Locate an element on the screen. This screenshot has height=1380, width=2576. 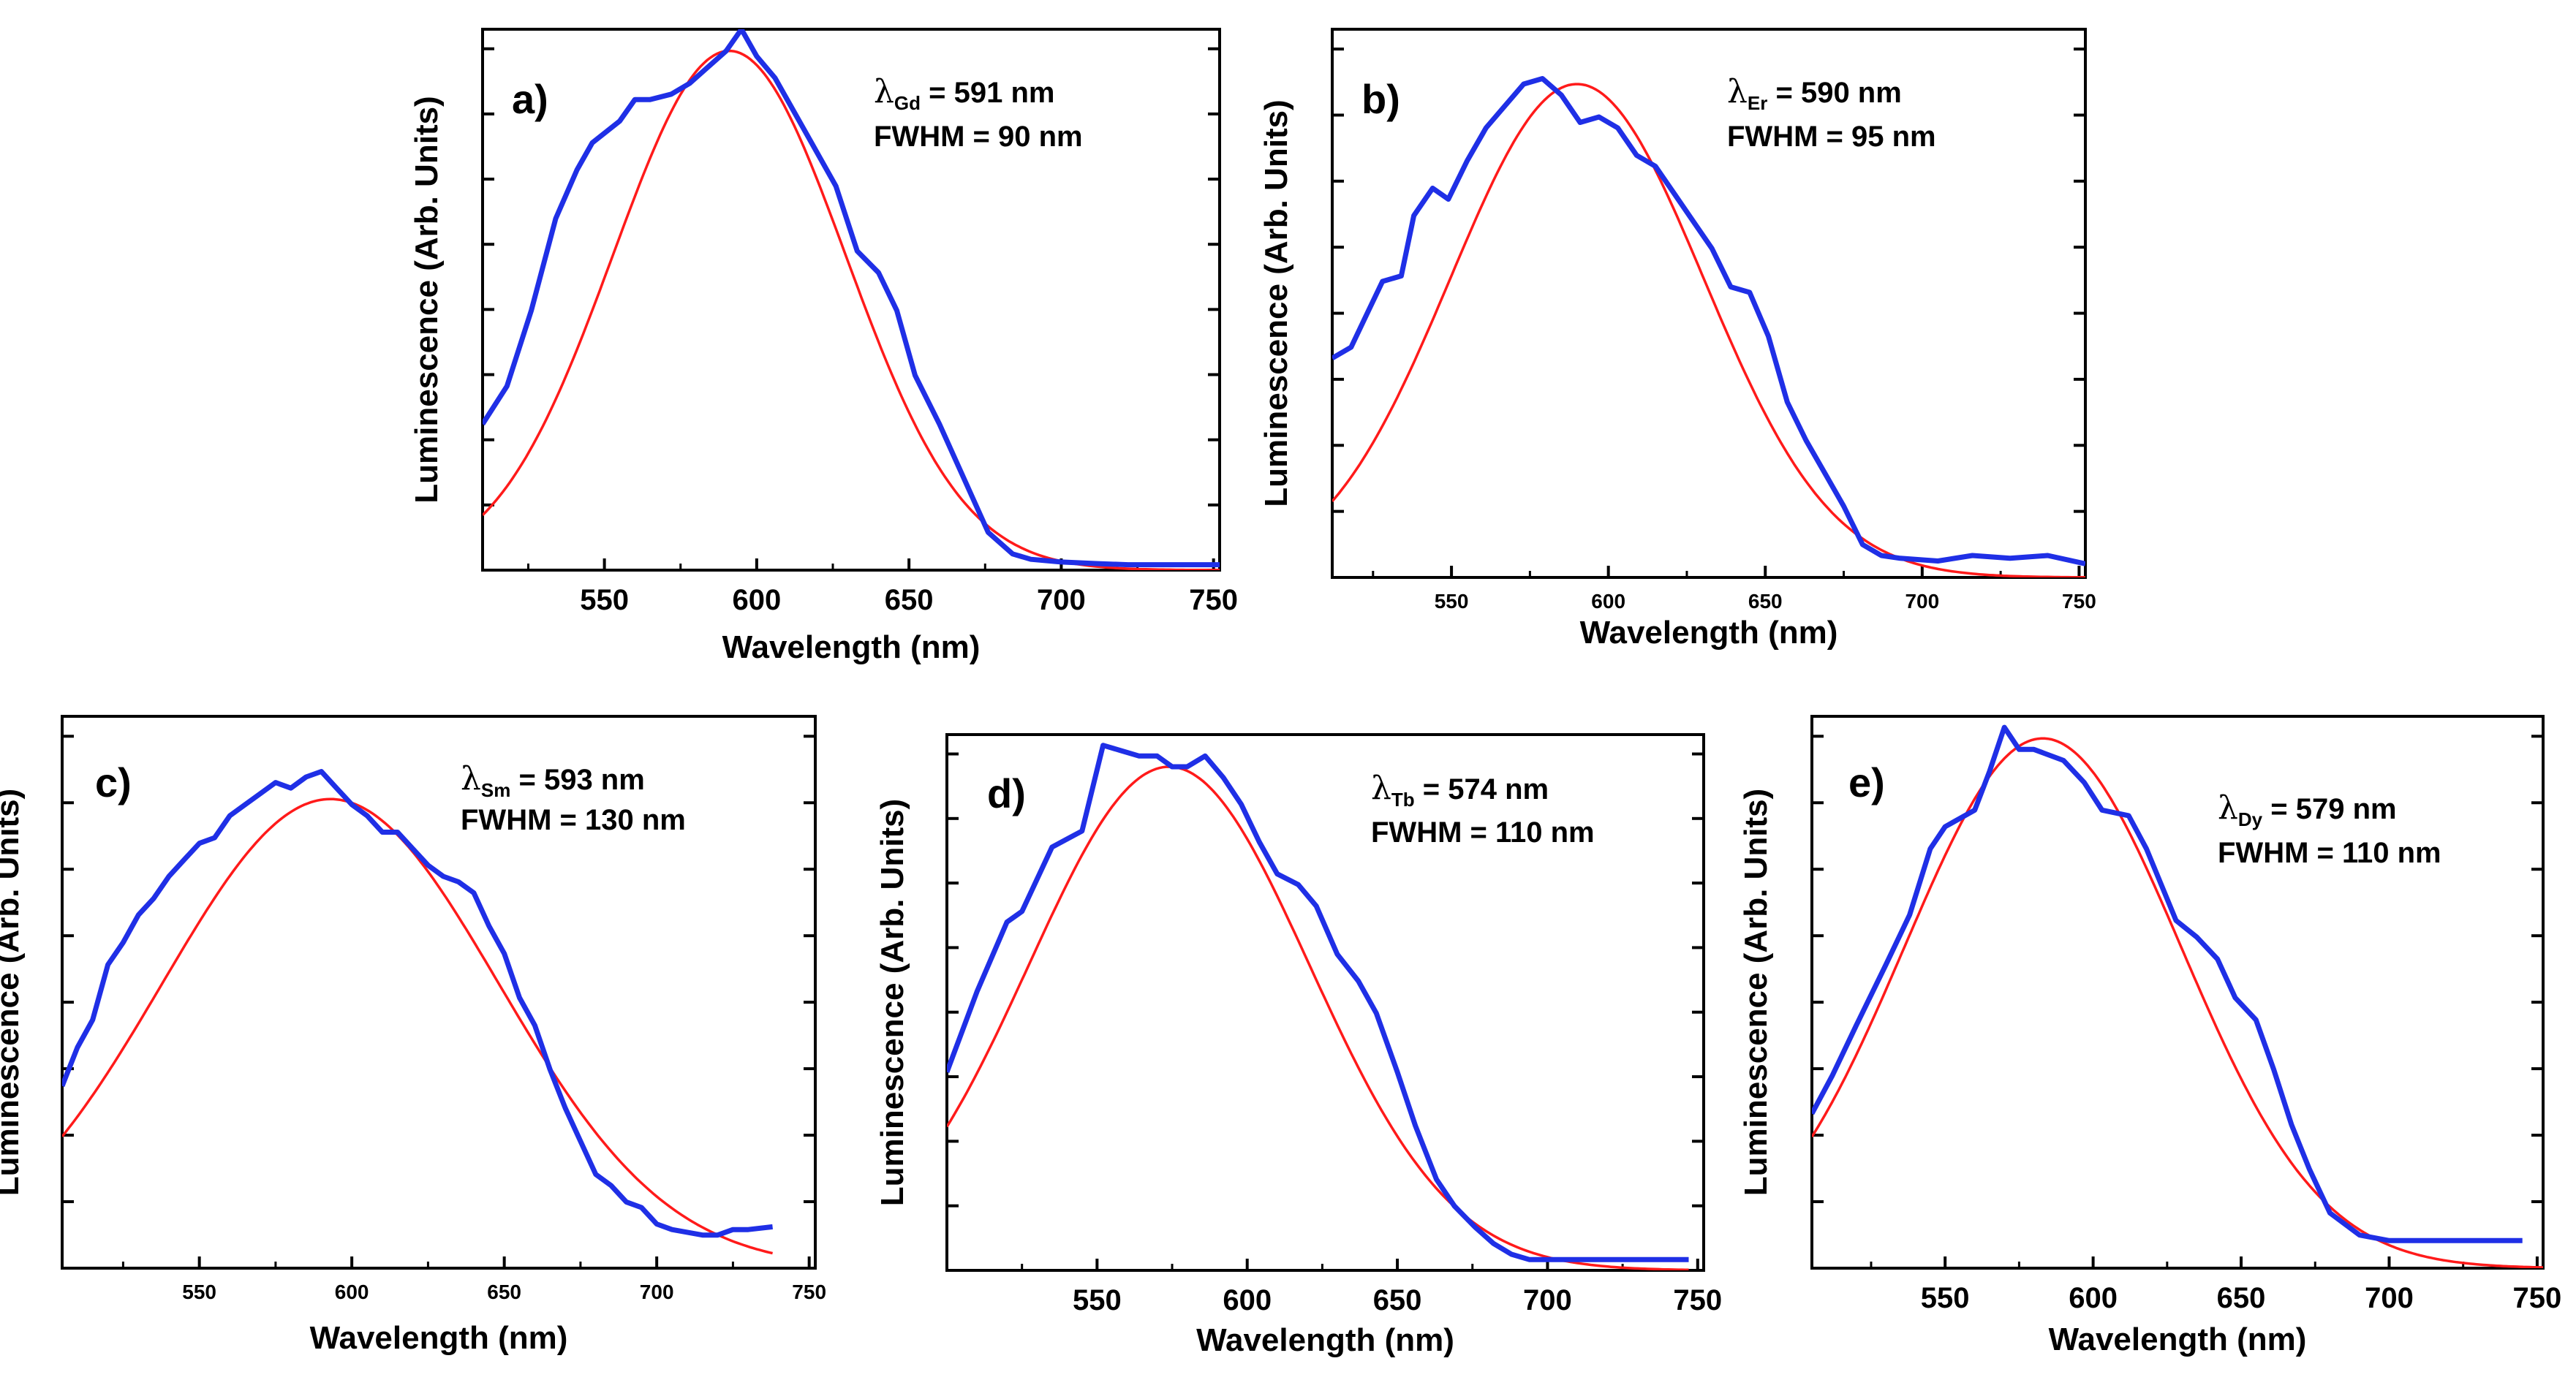
panel-label: e) is located at coordinates (1866, 782).